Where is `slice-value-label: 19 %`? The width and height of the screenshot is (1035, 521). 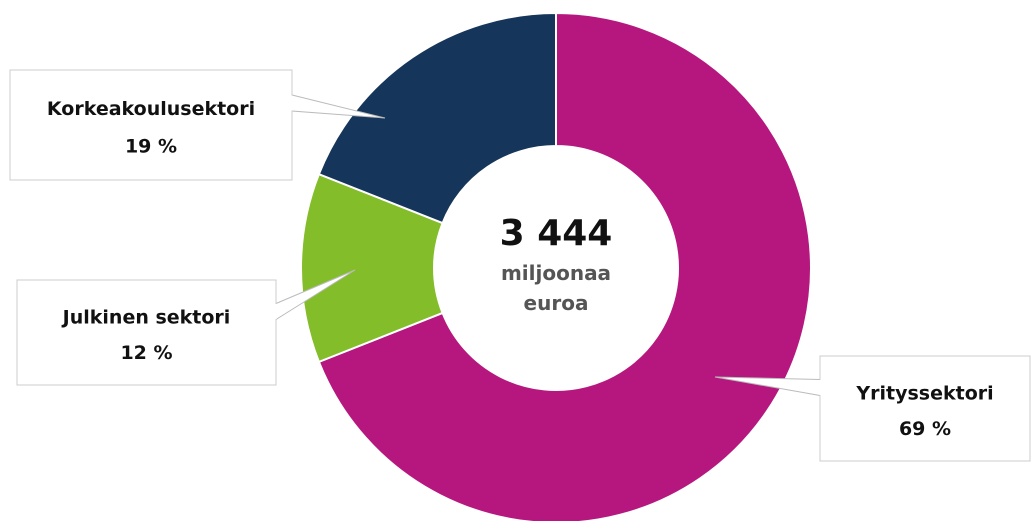 slice-value-label: 19 % is located at coordinates (151, 147).